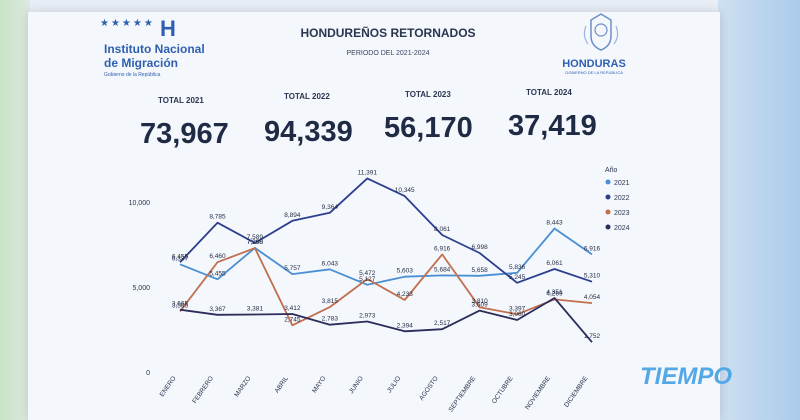 The image size is (800, 420). I want to click on background-left, so click(15, 210).